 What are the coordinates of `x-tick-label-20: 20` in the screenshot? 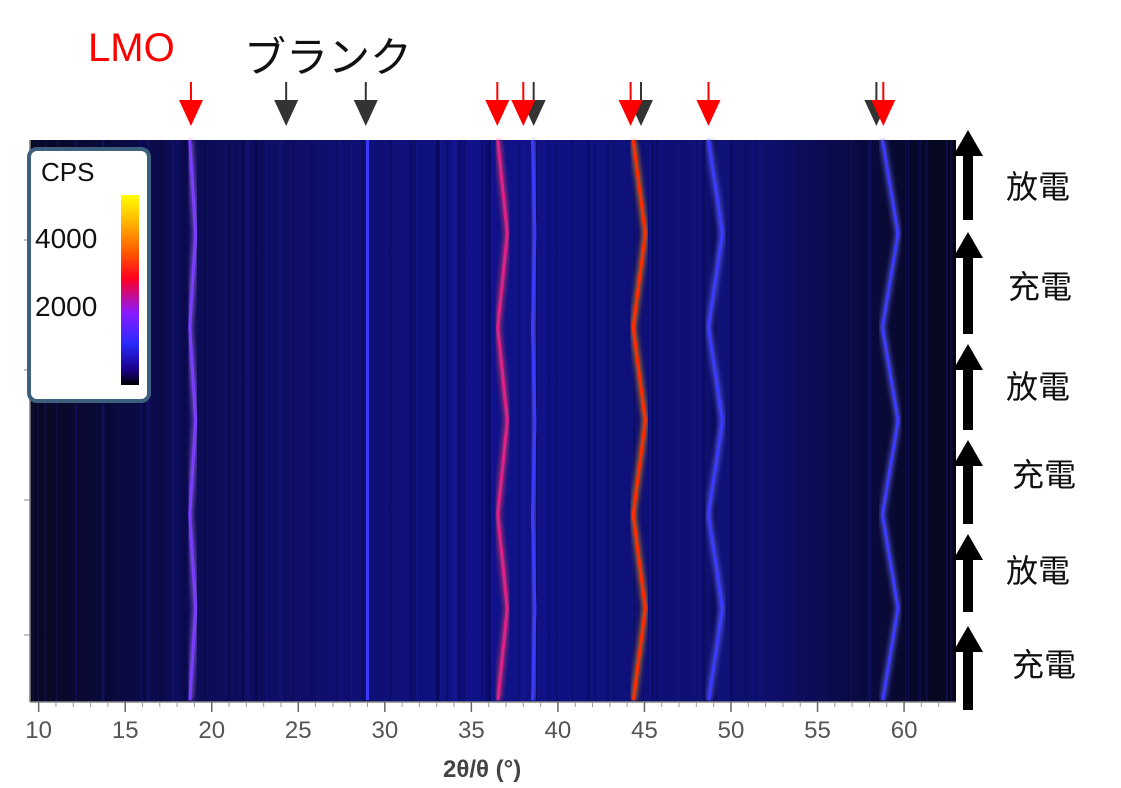 It's located at (211, 730).